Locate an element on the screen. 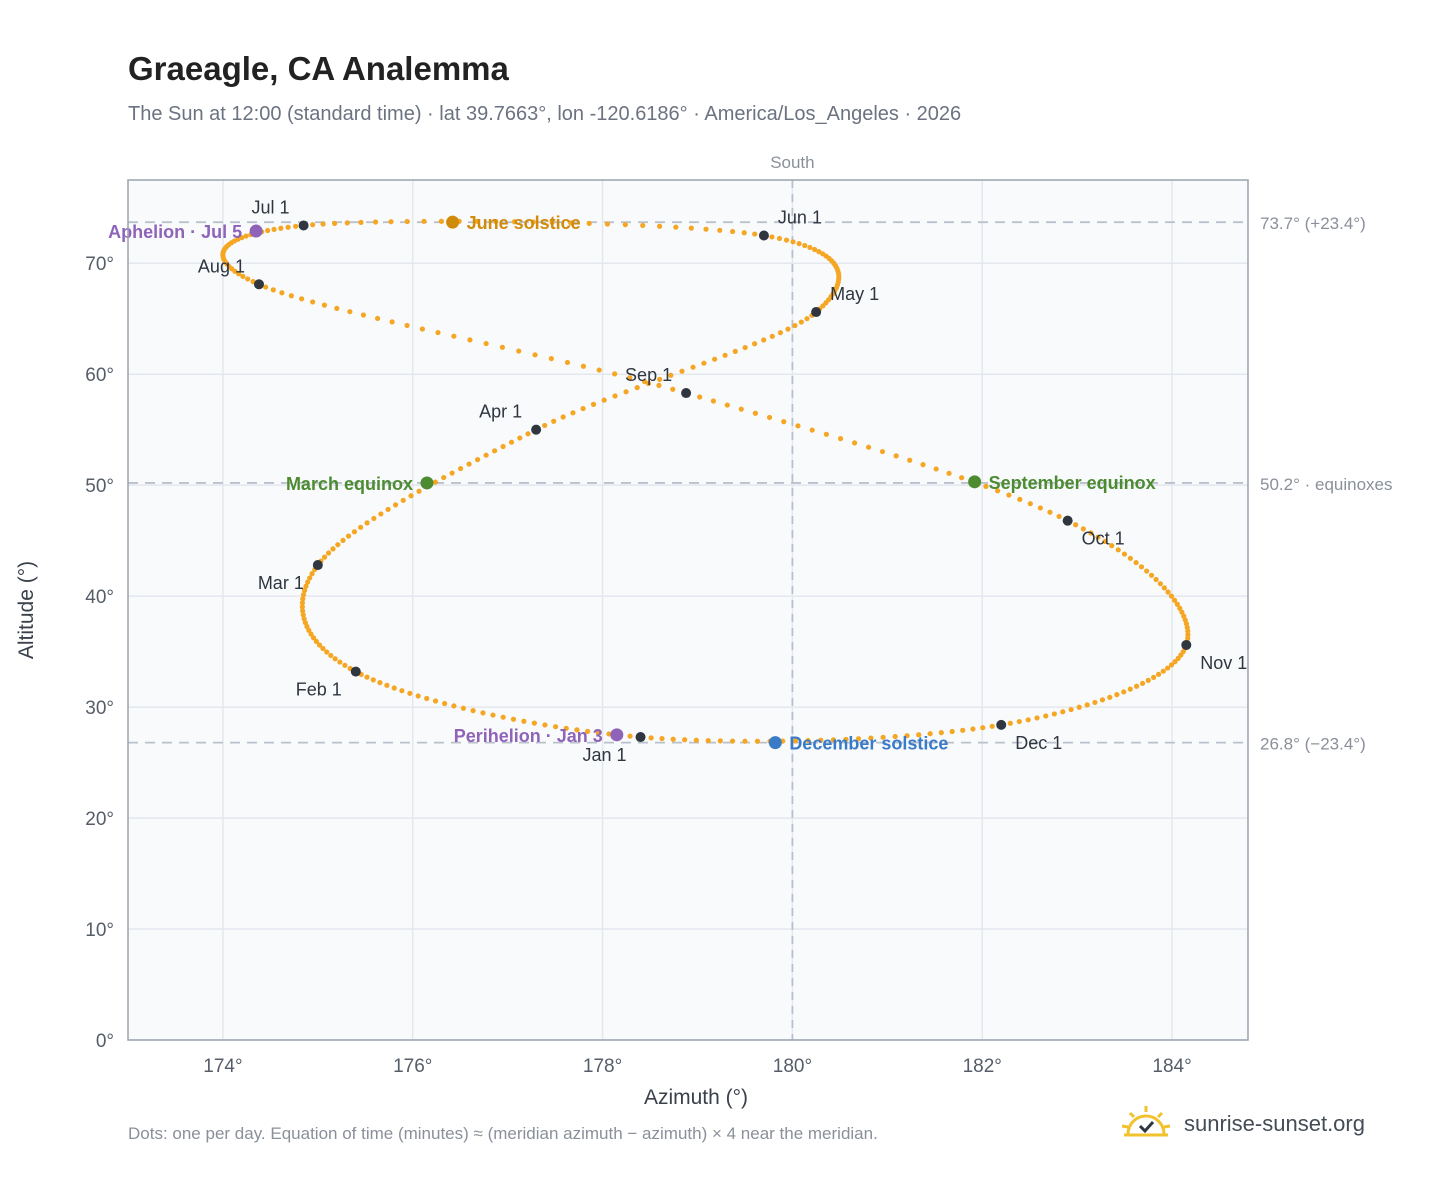  month-marker-label: Jan 1 is located at coordinates (604, 755).